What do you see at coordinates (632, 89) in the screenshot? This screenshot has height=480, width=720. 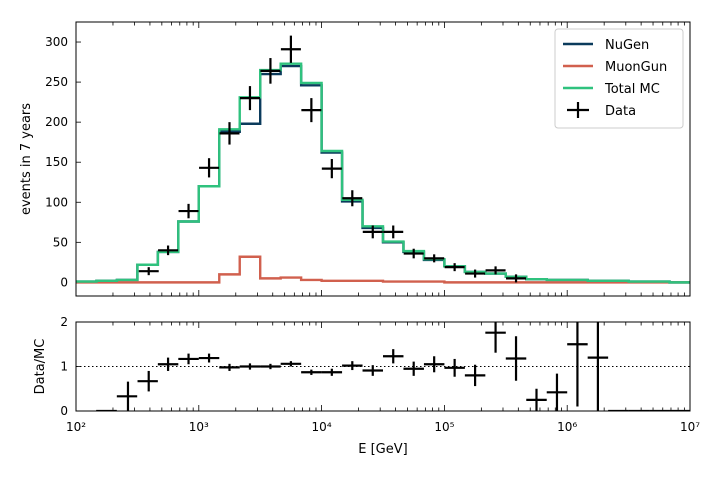 I see `legend-label: Total MC` at bounding box center [632, 89].